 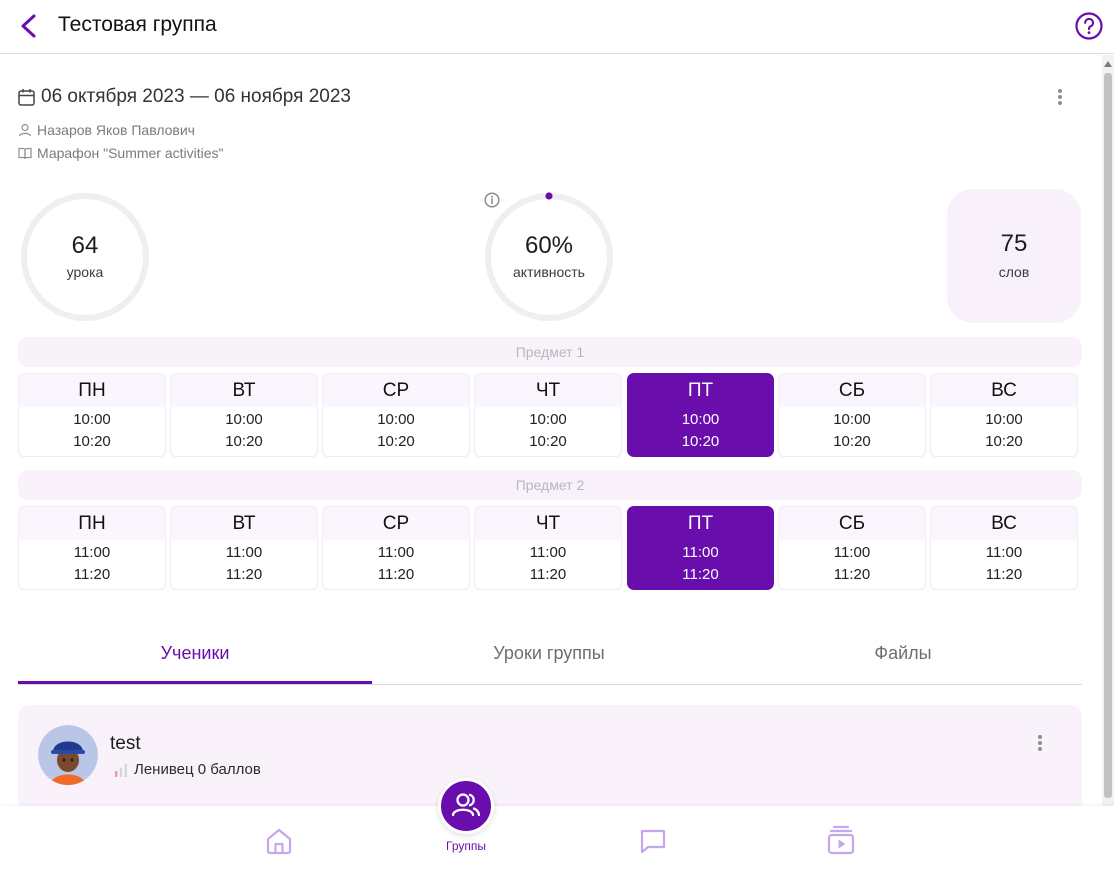 I want to click on schedule-day-0: ПН 11:00 11:20, so click(x=92, y=548).